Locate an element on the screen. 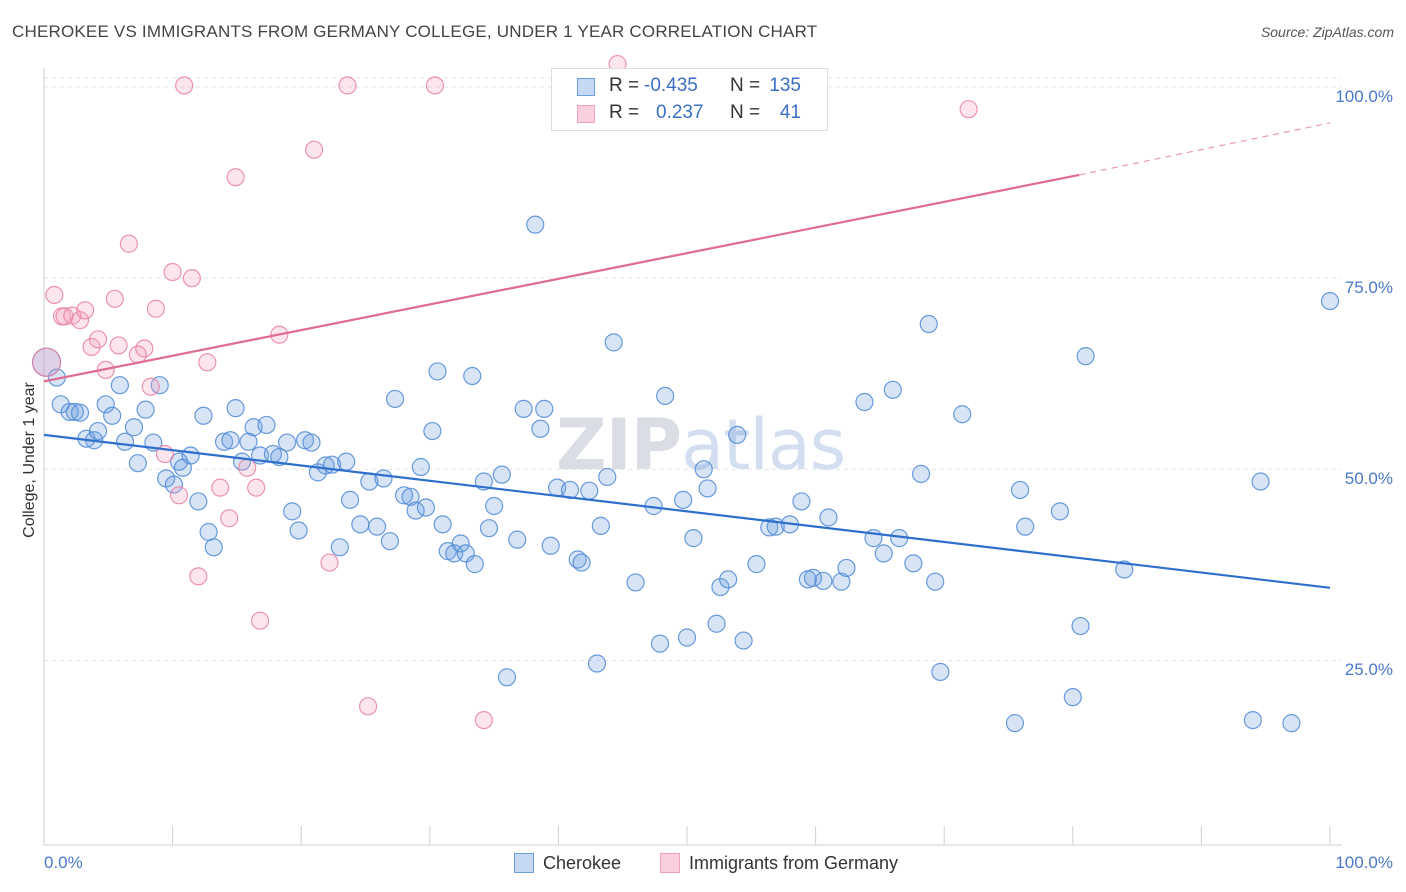  legend-swatch-germany is located at coordinates (670, 863).